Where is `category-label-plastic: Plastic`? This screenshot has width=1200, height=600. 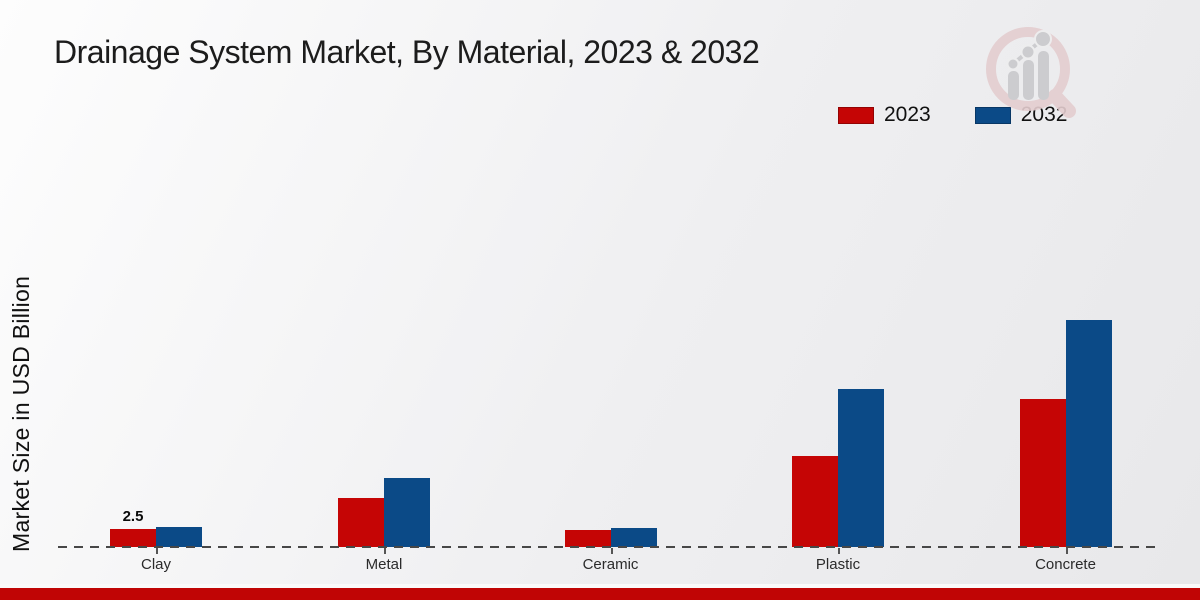
category-label-plastic: Plastic is located at coordinates (838, 564).